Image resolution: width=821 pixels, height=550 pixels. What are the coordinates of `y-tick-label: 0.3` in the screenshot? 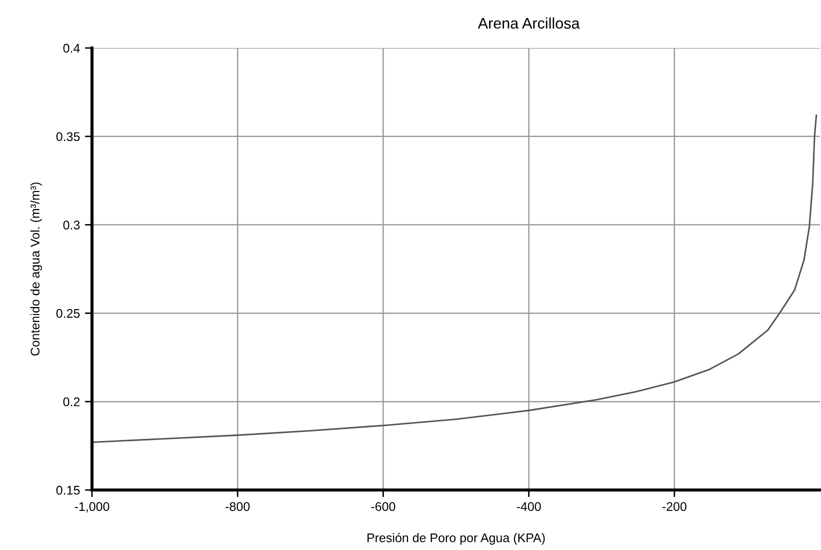 It's located at (71, 225).